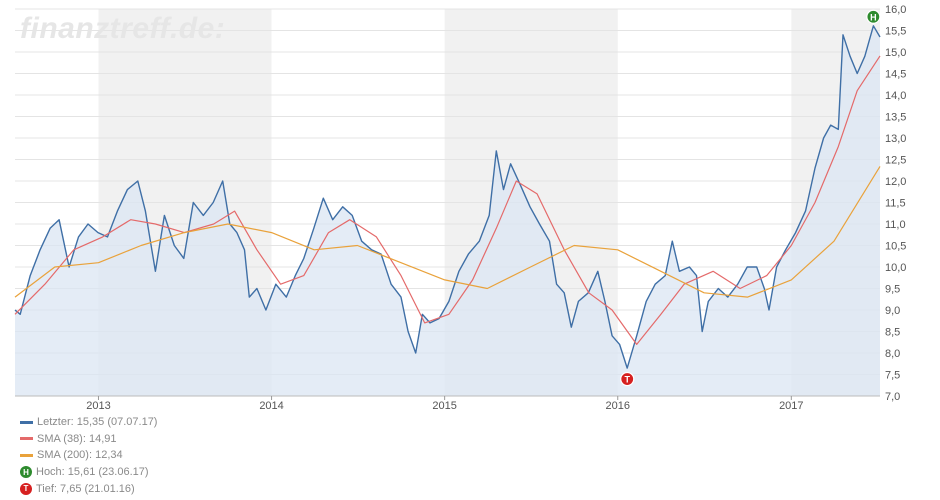  What do you see at coordinates (618, 406) in the screenshot?
I see `x-tick-label: 2016` at bounding box center [618, 406].